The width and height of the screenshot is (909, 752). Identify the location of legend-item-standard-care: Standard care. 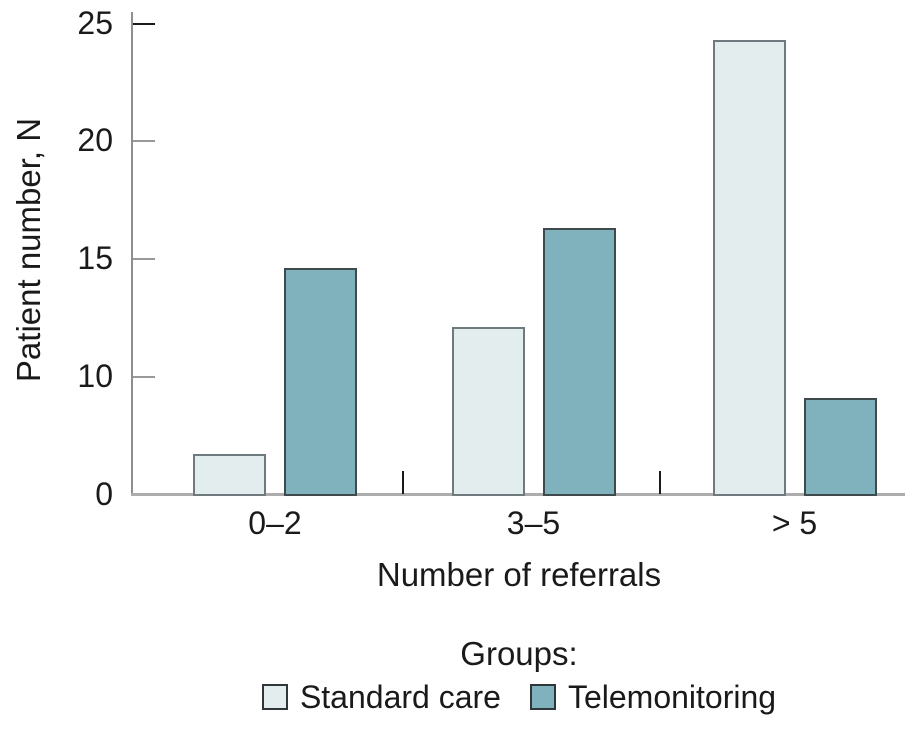
(381, 697).